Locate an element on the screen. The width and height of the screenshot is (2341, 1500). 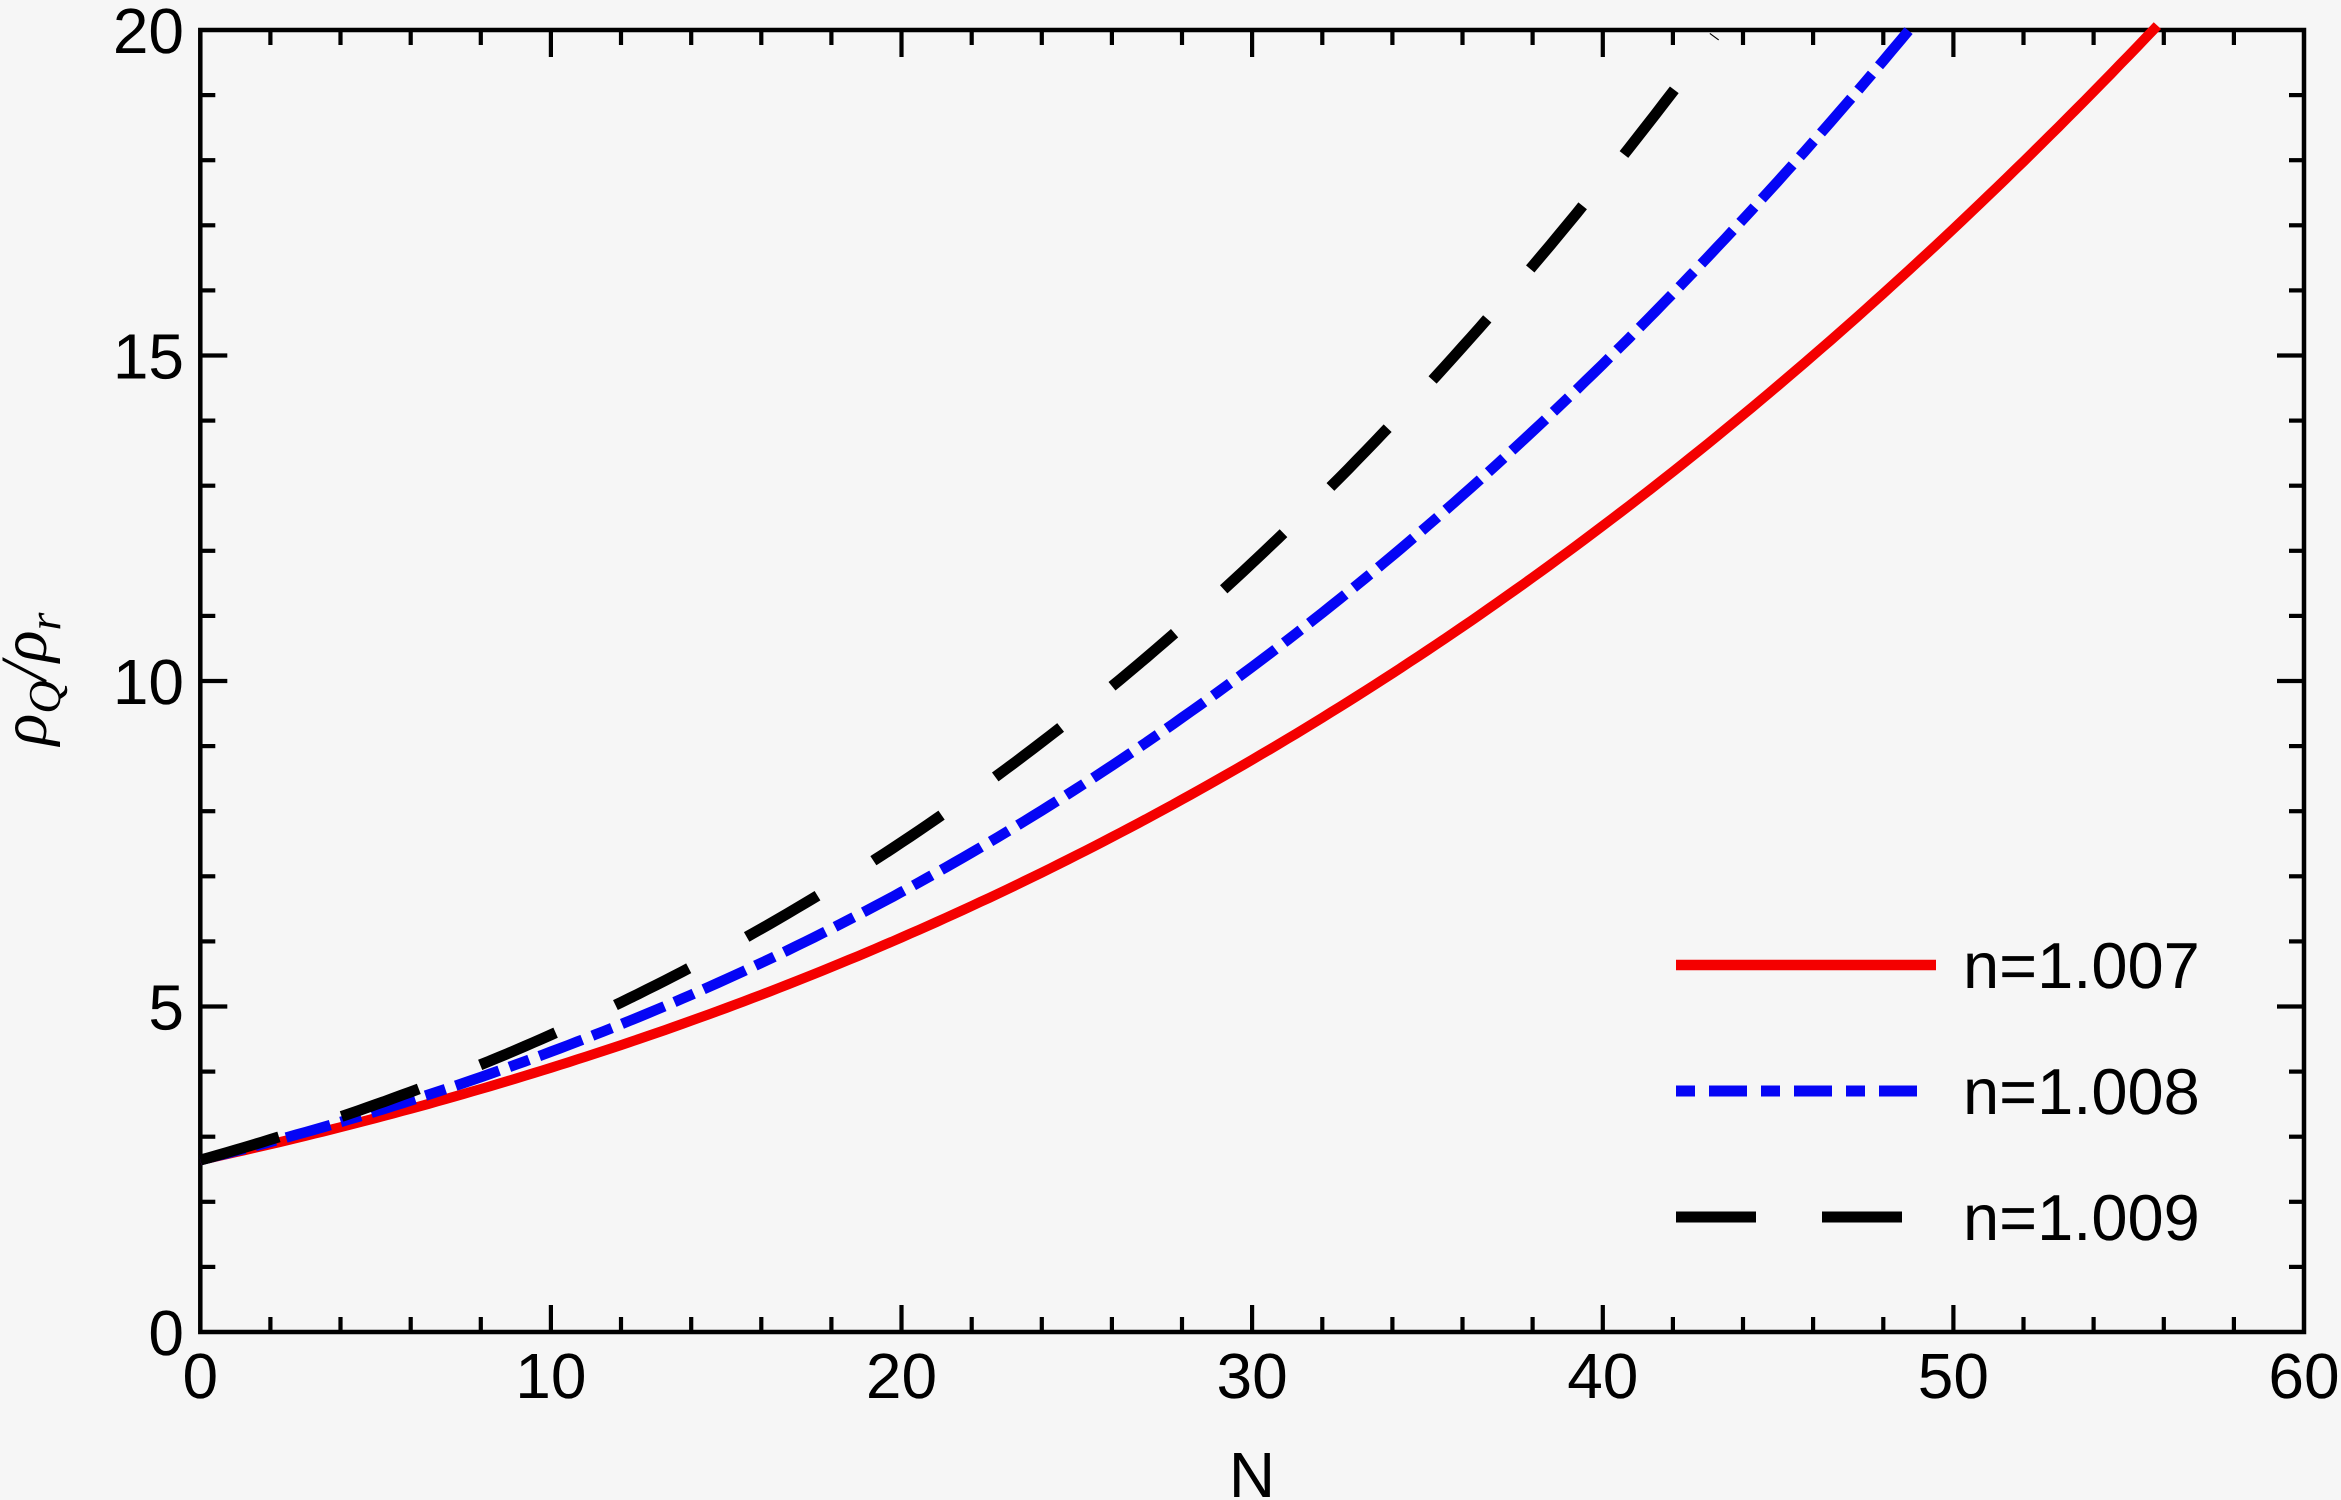
svg-text: 60 is located at coordinates (2303, 1376).